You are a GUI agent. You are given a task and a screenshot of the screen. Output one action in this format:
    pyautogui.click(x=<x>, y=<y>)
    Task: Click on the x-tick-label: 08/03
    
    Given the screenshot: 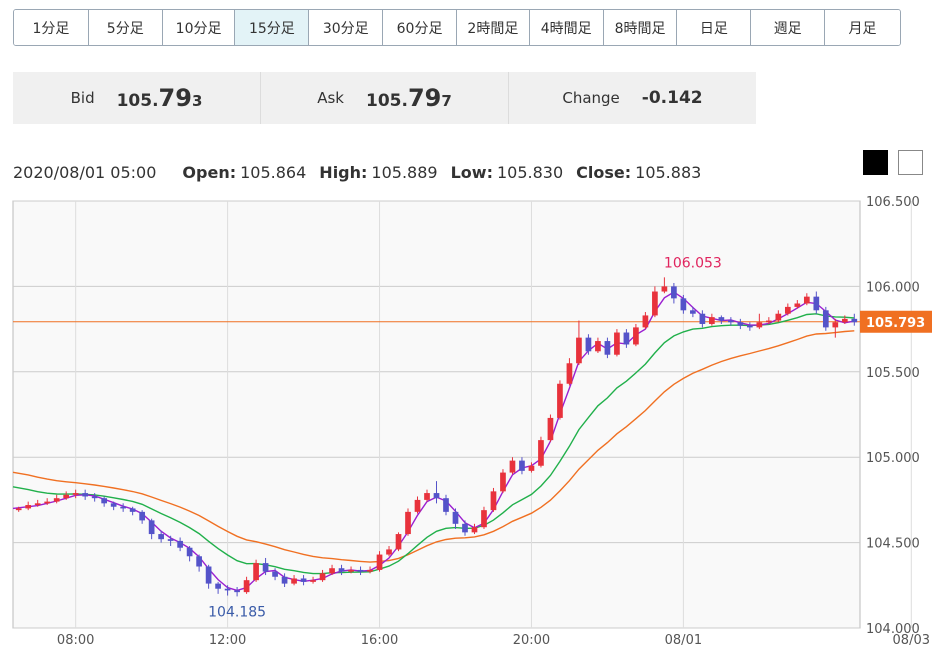 What is the action you would take?
    pyautogui.click(x=911, y=640)
    